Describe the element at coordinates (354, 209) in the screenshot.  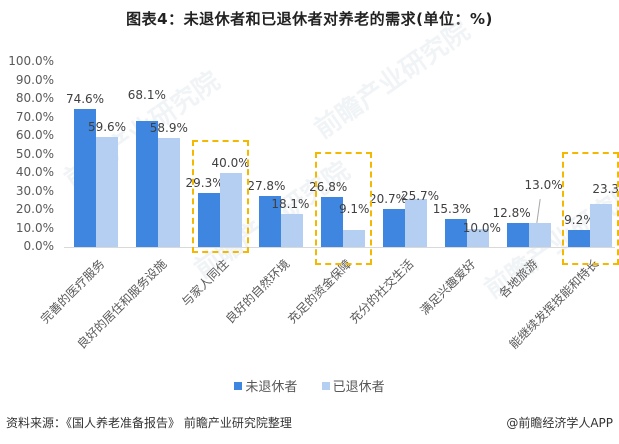
I see `data-label: 9.1%` at that location.